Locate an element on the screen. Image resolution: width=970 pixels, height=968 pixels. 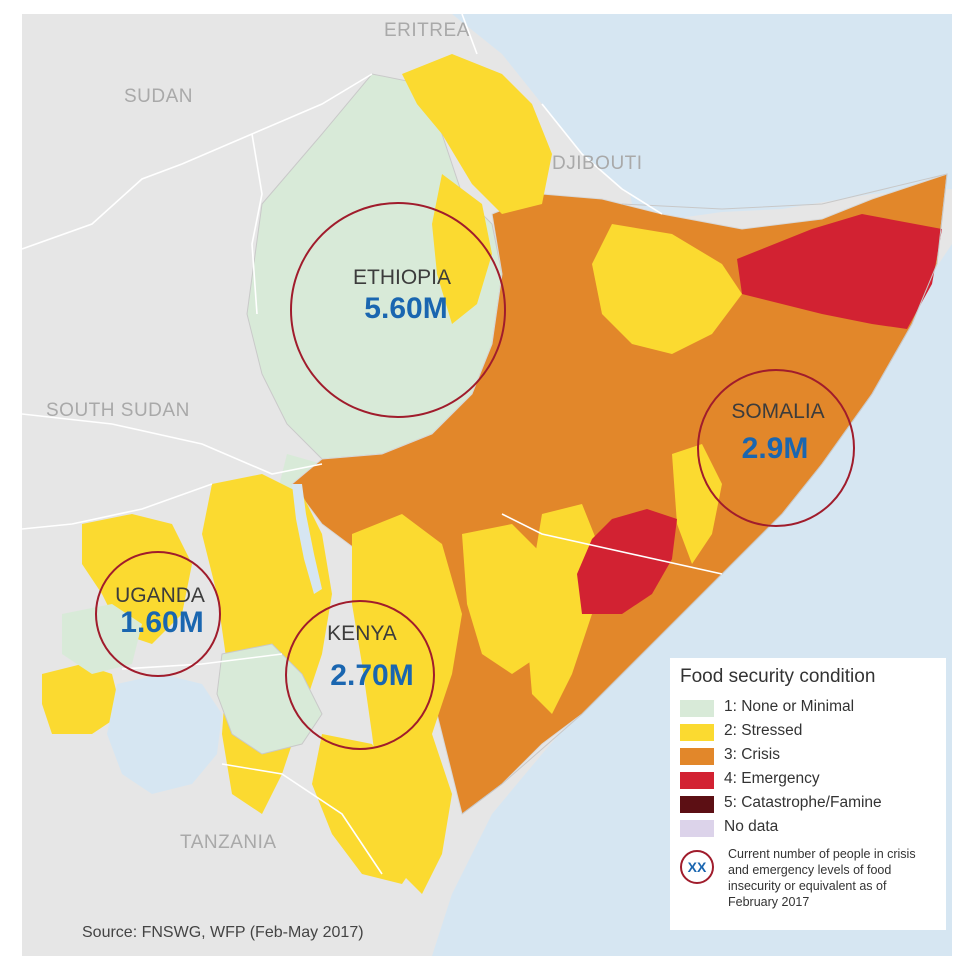
uganda-value: 1.60M is located at coordinates (162, 622).